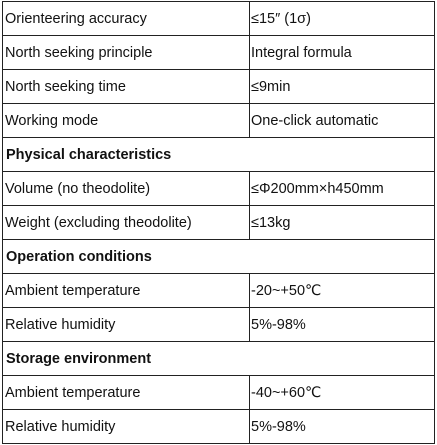 This screenshot has width=437, height=445. Describe the element at coordinates (342, 188) in the screenshot. I see `spec-value: ≤Φ200mm×h450mm` at that location.